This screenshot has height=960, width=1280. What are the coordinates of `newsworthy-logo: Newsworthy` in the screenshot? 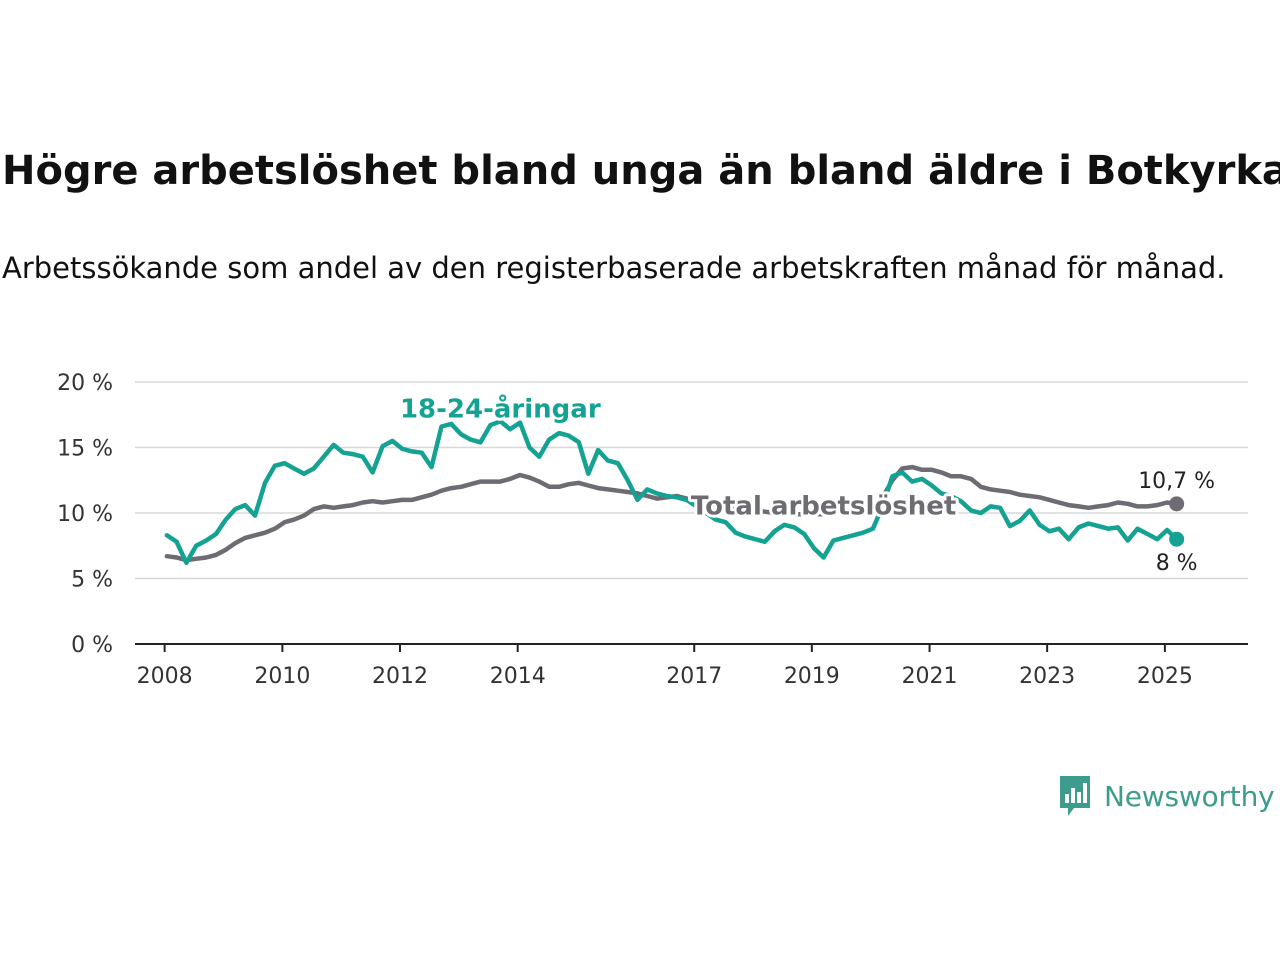 It's located at (1166, 796).